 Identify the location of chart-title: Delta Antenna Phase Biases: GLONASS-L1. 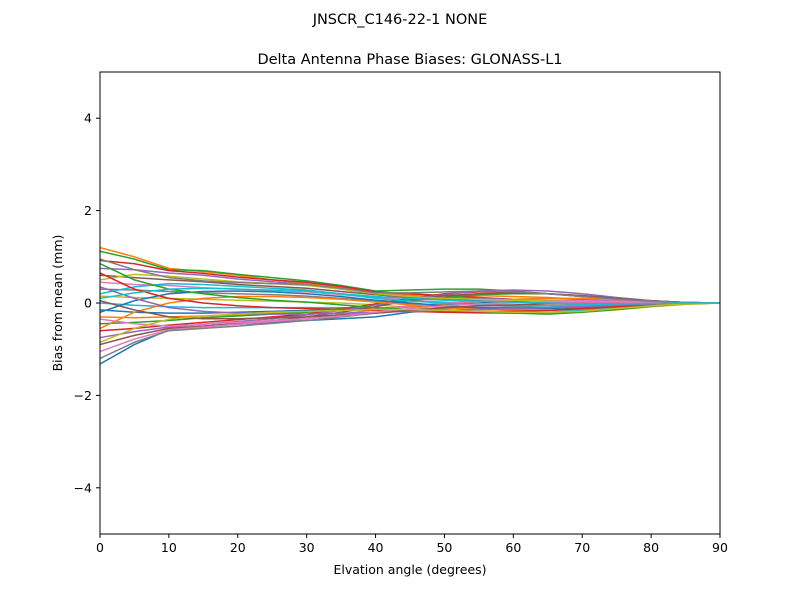
(409, 60).